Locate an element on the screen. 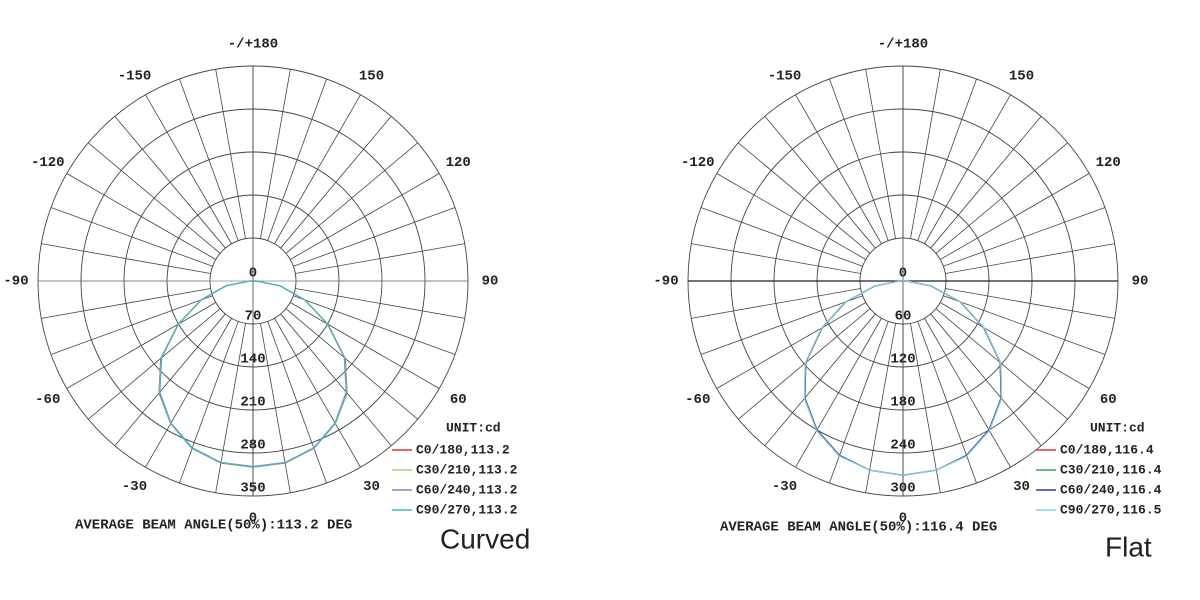  legend-label: C90/270,113.2 is located at coordinates (467, 509).